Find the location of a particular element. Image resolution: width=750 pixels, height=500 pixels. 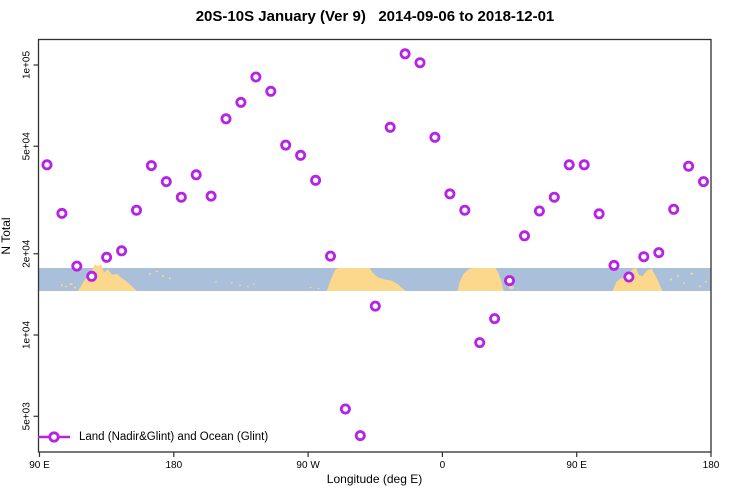

x-axis-title: Longitude (deg E) is located at coordinates (374, 479).